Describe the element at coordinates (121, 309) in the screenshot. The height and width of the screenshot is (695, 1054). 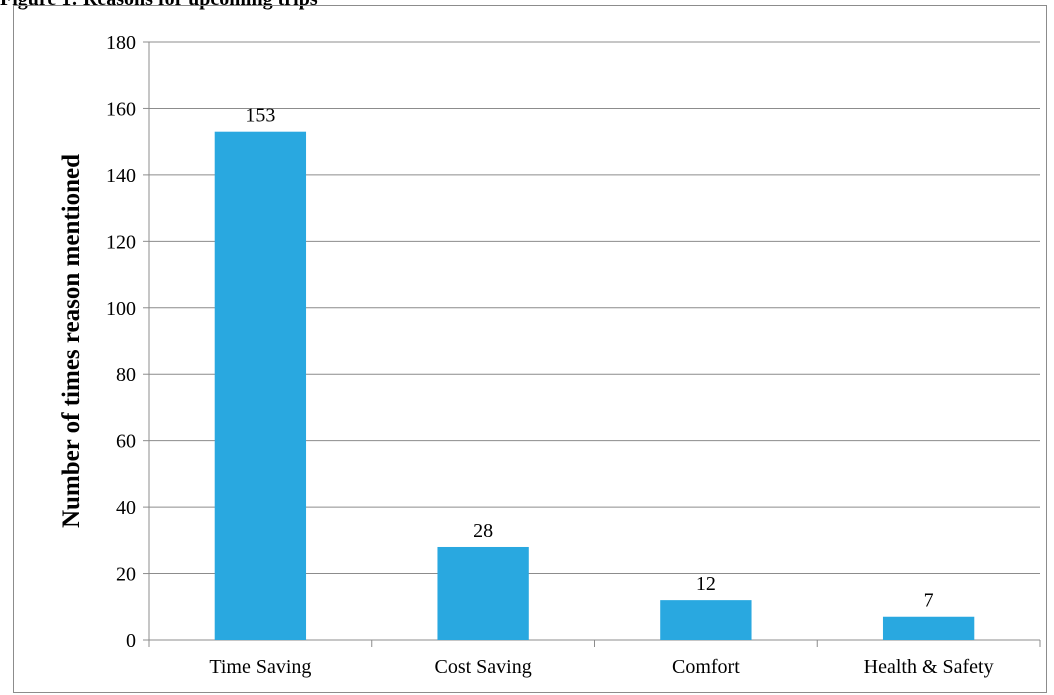
I see `y-tick-label-100: 100` at that location.